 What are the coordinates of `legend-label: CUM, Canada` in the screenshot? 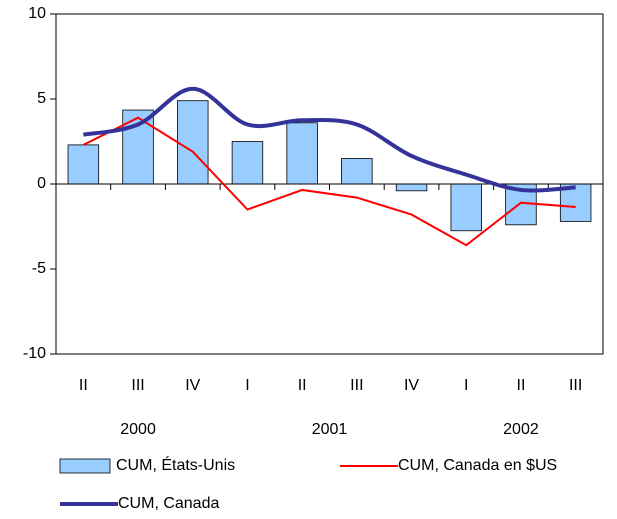 It's located at (168, 503).